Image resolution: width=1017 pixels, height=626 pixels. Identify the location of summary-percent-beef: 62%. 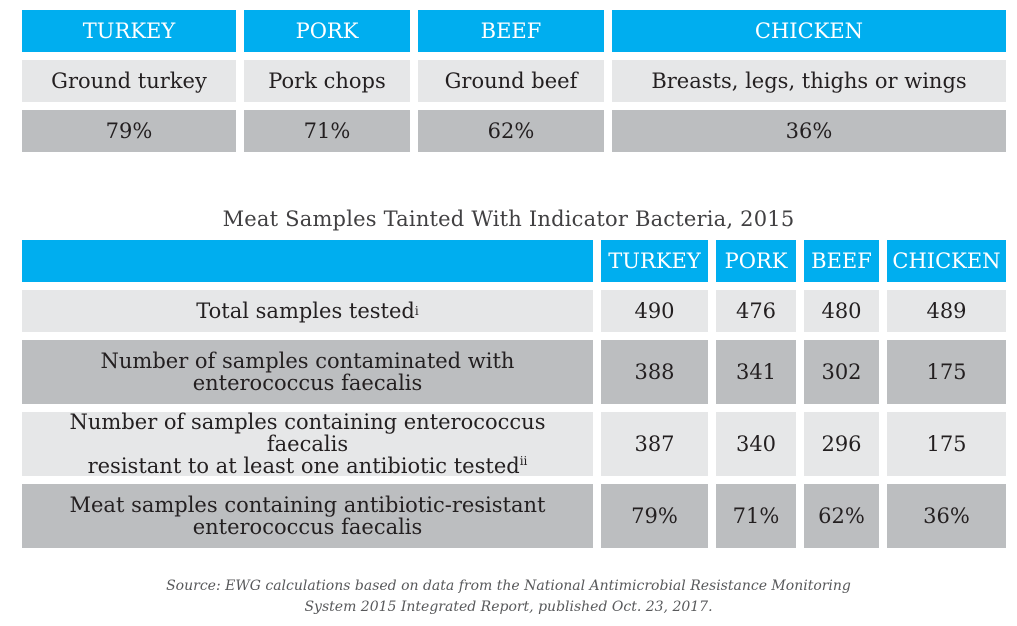
(511, 131).